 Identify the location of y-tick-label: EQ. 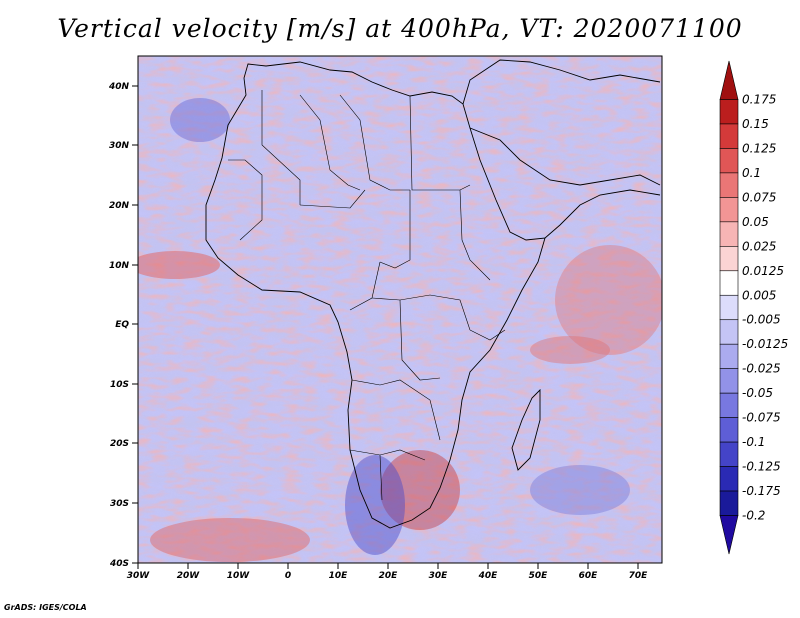
(122, 325).